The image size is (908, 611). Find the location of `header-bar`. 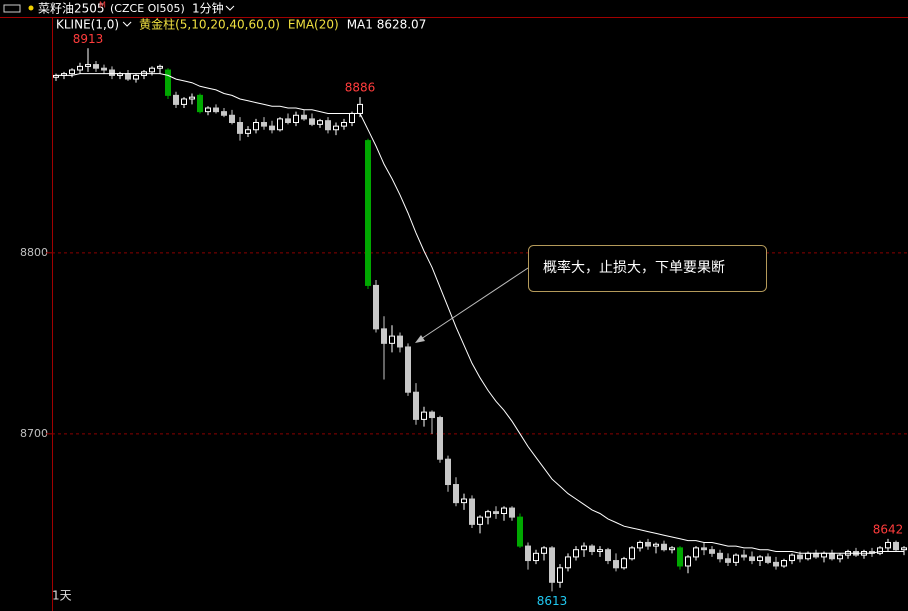

header-bar is located at coordinates (454, 8).